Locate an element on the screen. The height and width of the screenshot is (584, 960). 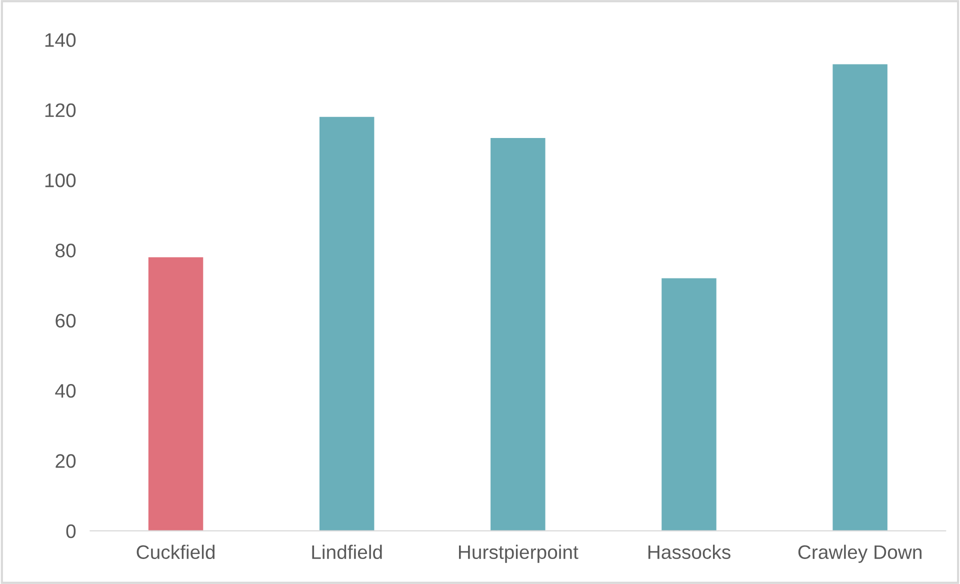
x-tick-label: Hassocks is located at coordinates (689, 552).